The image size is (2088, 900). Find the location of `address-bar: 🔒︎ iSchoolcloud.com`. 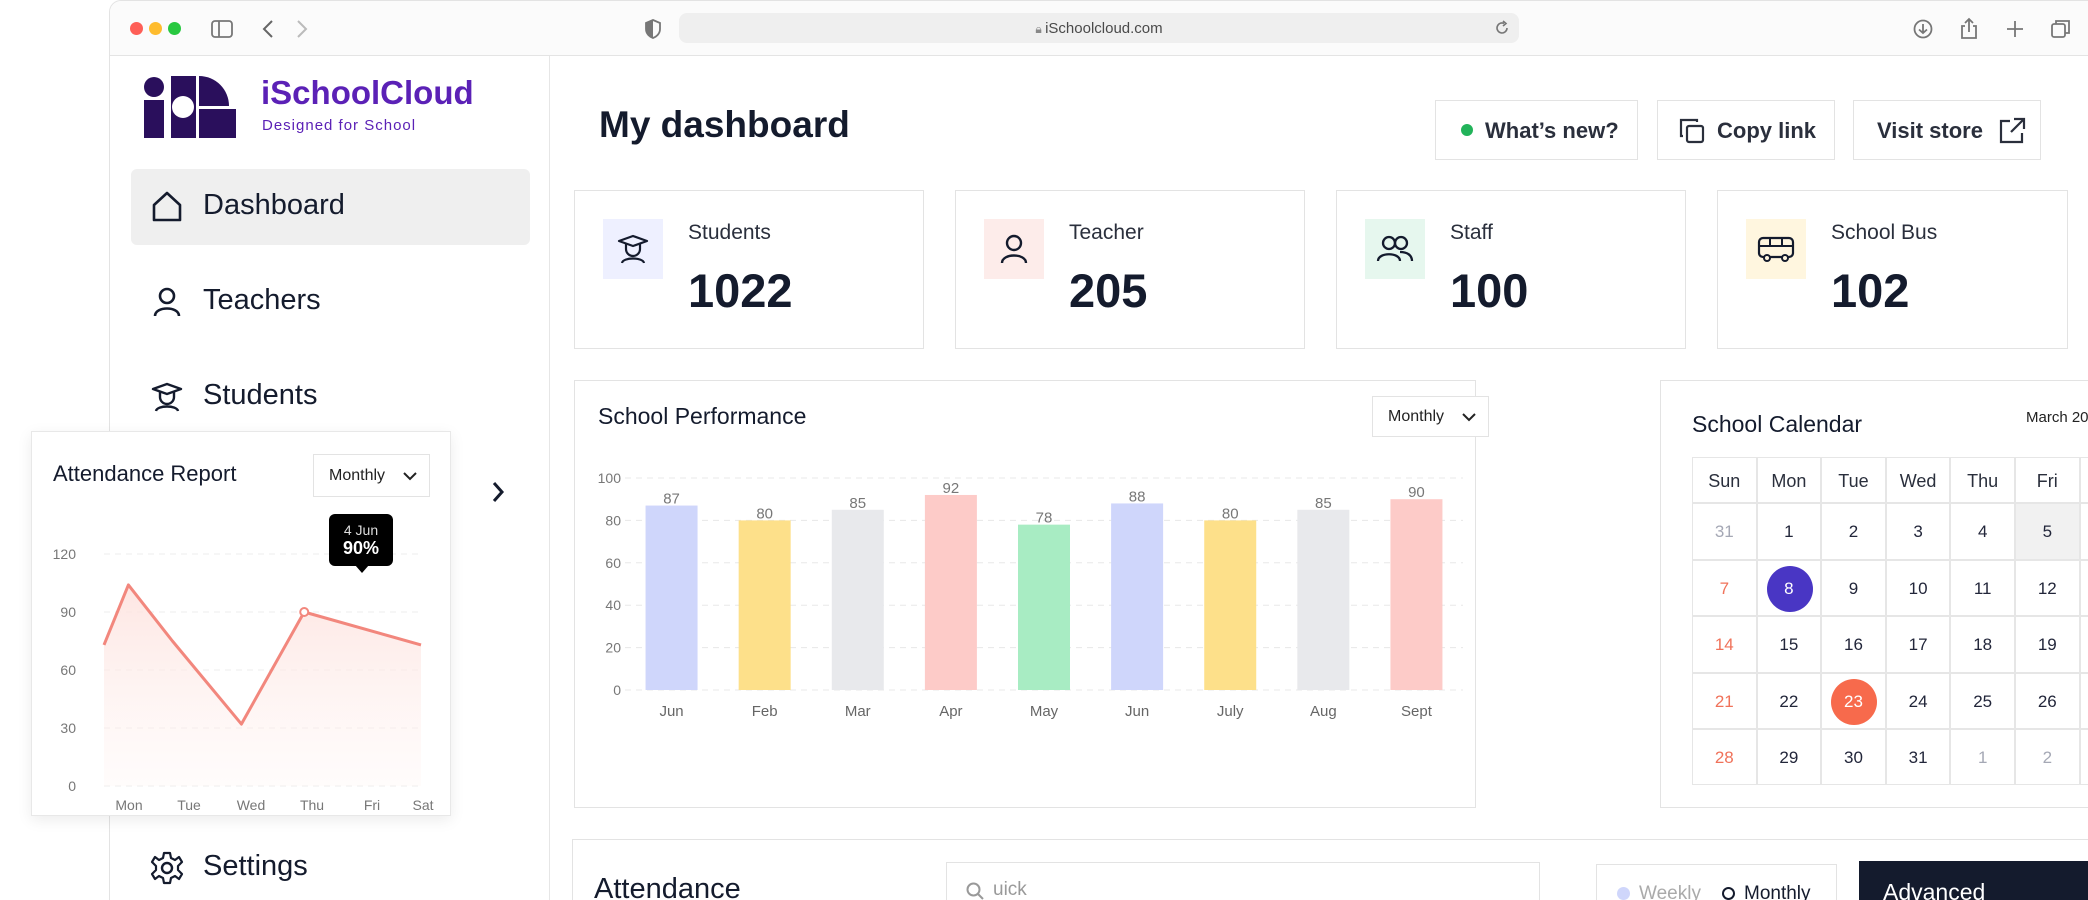

address-bar: 🔒︎ iSchoolcloud.com is located at coordinates (1099, 28).